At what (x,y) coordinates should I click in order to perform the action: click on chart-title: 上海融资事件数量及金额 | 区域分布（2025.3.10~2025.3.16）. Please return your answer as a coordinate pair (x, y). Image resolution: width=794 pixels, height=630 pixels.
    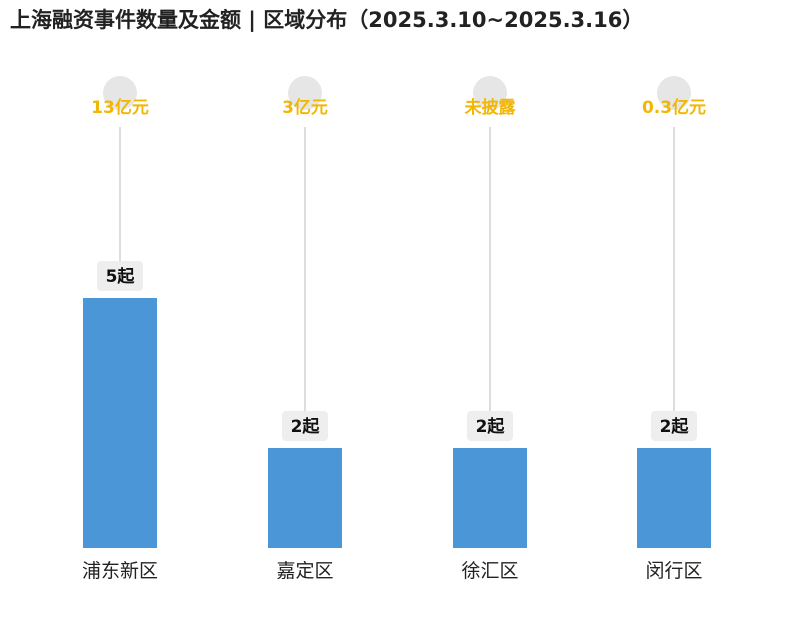
    Looking at the image, I should click on (327, 20).